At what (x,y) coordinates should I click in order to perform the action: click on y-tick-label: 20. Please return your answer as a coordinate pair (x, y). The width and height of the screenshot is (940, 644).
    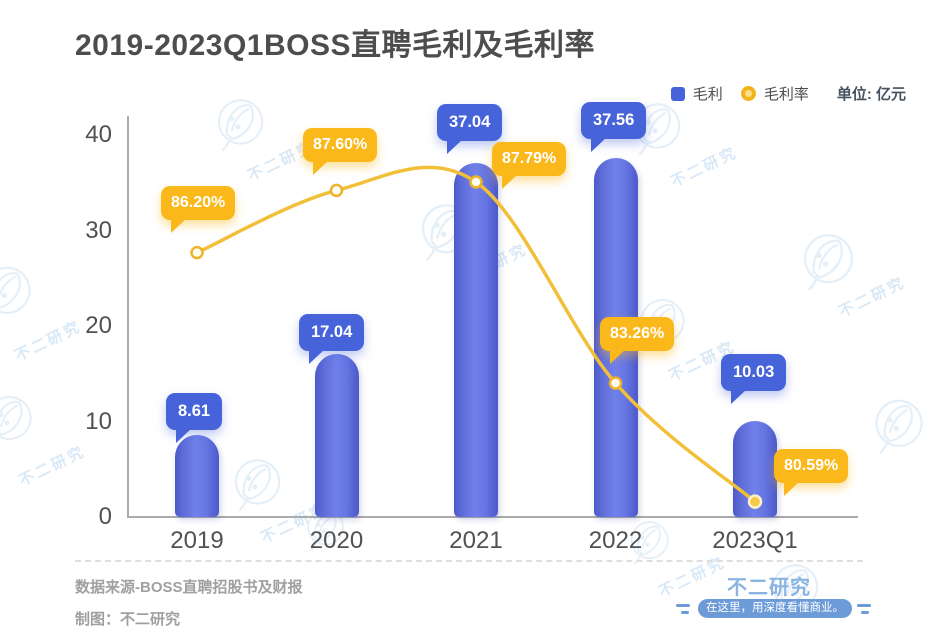
    Looking at the image, I should click on (98, 325).